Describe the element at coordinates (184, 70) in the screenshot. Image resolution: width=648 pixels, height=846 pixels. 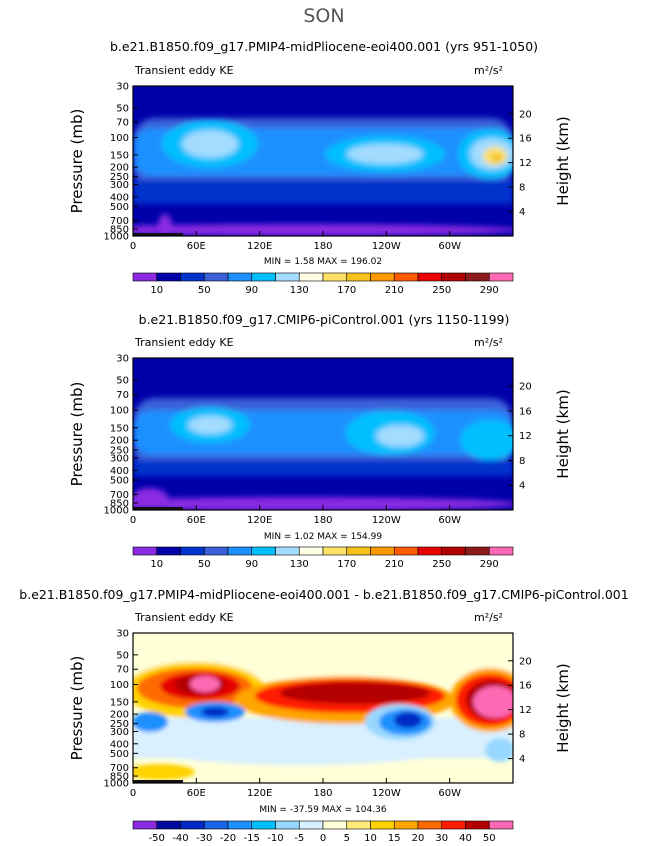
I see `panel-1-variable-label: Transient eddy KE` at that location.